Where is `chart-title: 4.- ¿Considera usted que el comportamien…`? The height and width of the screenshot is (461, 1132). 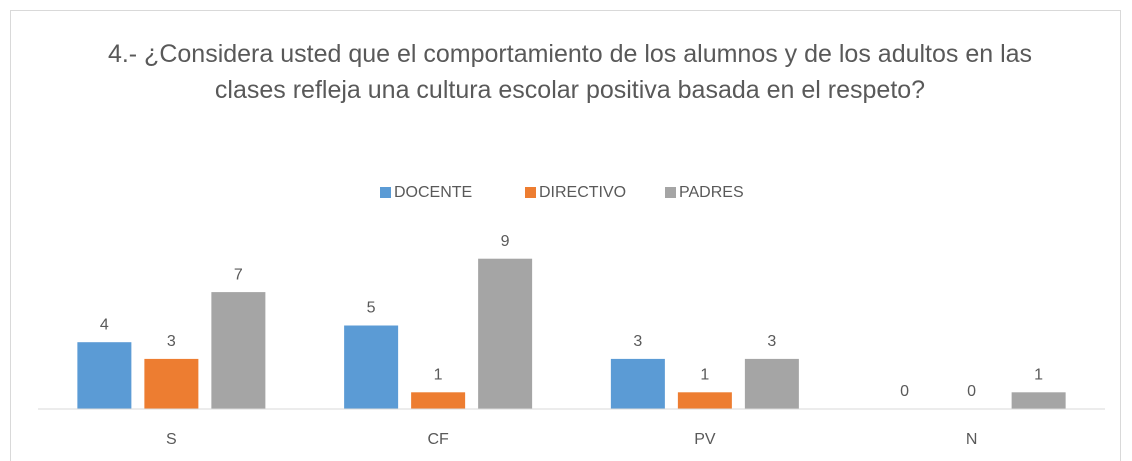 chart-title: 4.- ¿Considera usted que el comportamien… is located at coordinates (570, 72).